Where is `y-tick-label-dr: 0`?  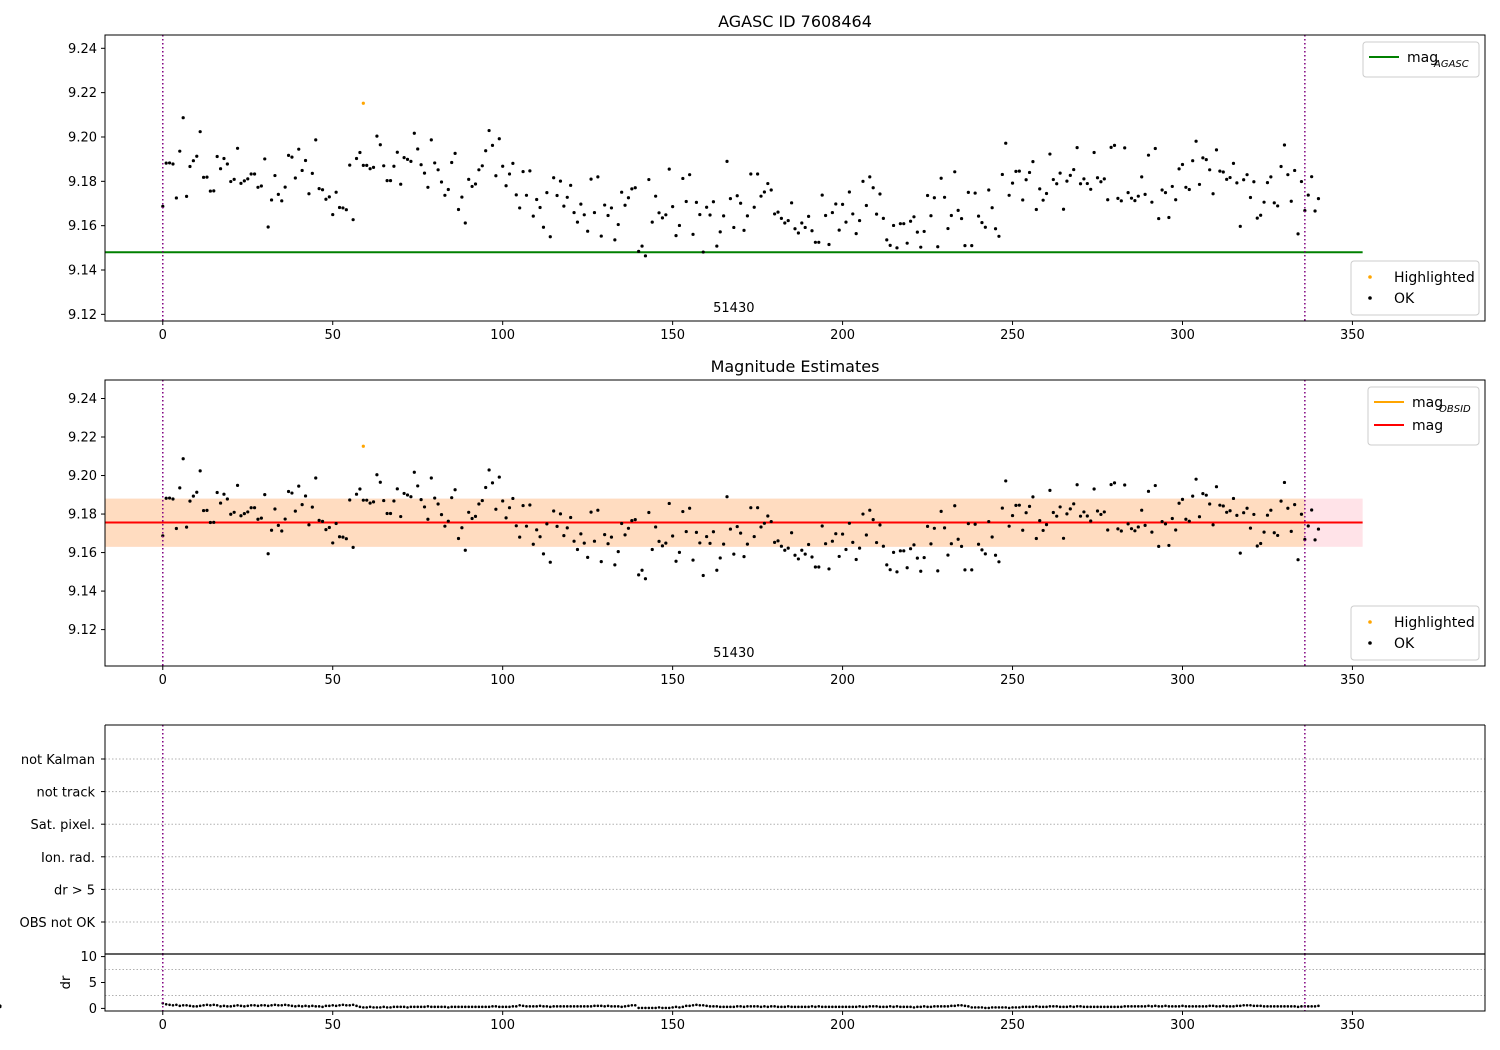
y-tick-label-dr: 0 is located at coordinates (93, 1009).